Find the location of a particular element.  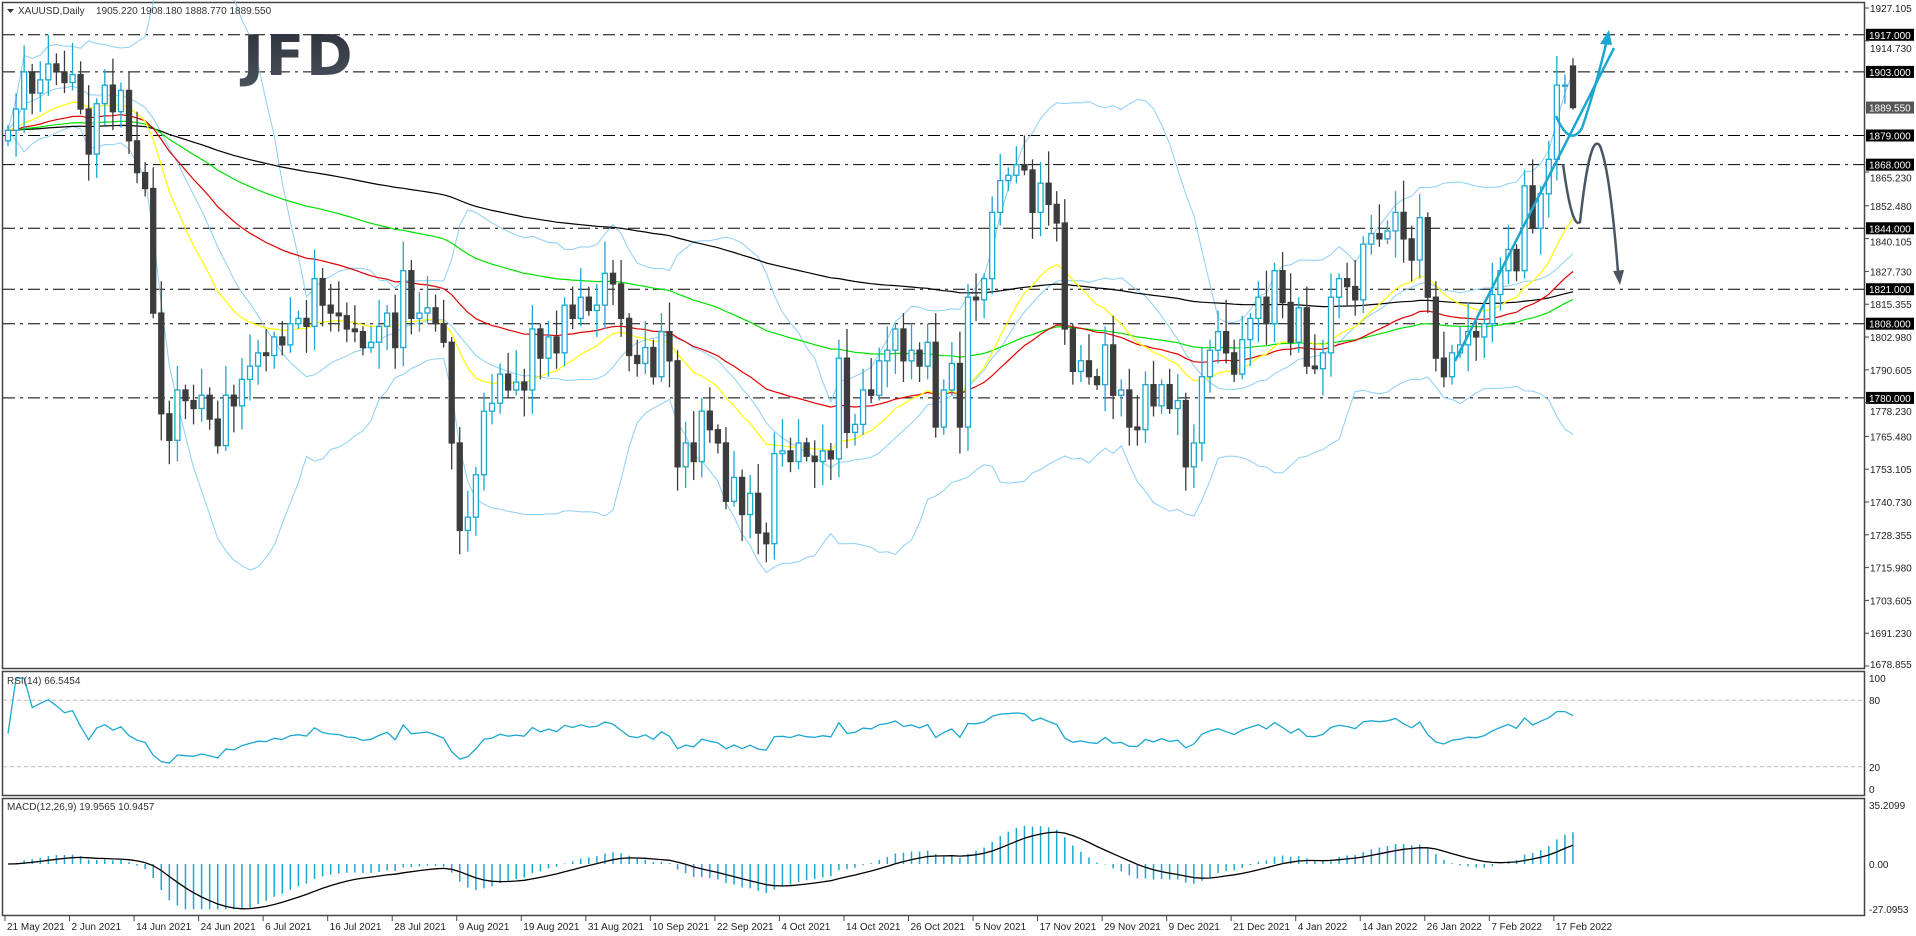

uptrend-line is located at coordinates (1534, 204).